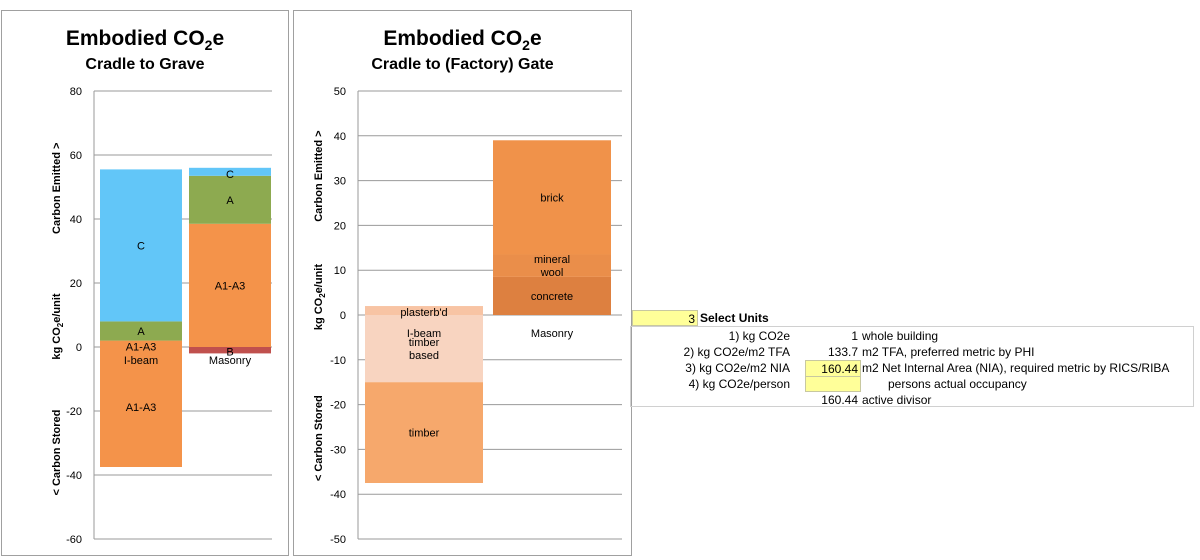  Describe the element at coordinates (739, 384) in the screenshot. I see `unit-option-4: 4) kg CO2e/person` at that location.